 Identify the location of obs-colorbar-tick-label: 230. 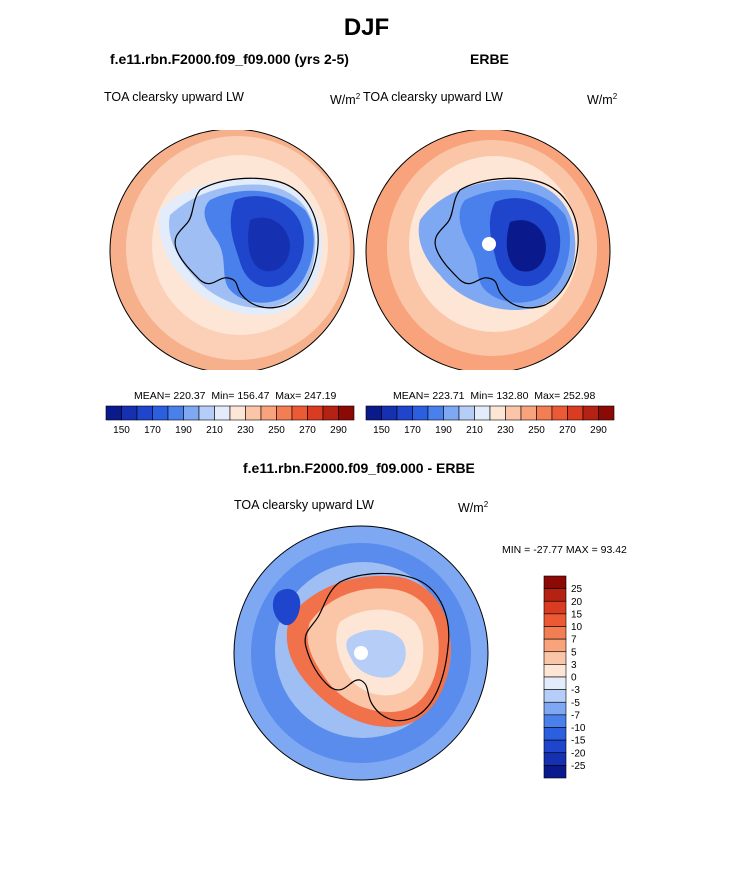
(505, 430).